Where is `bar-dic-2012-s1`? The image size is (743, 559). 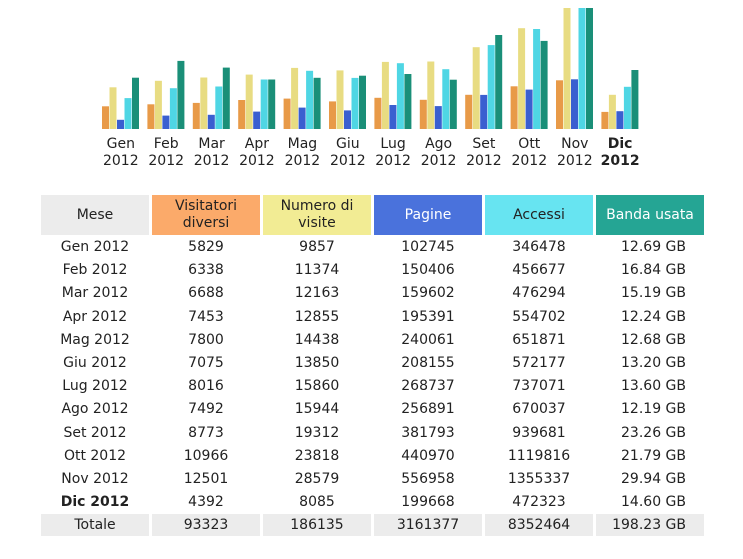
bar-dic-2012-s1 is located at coordinates (612, 111).